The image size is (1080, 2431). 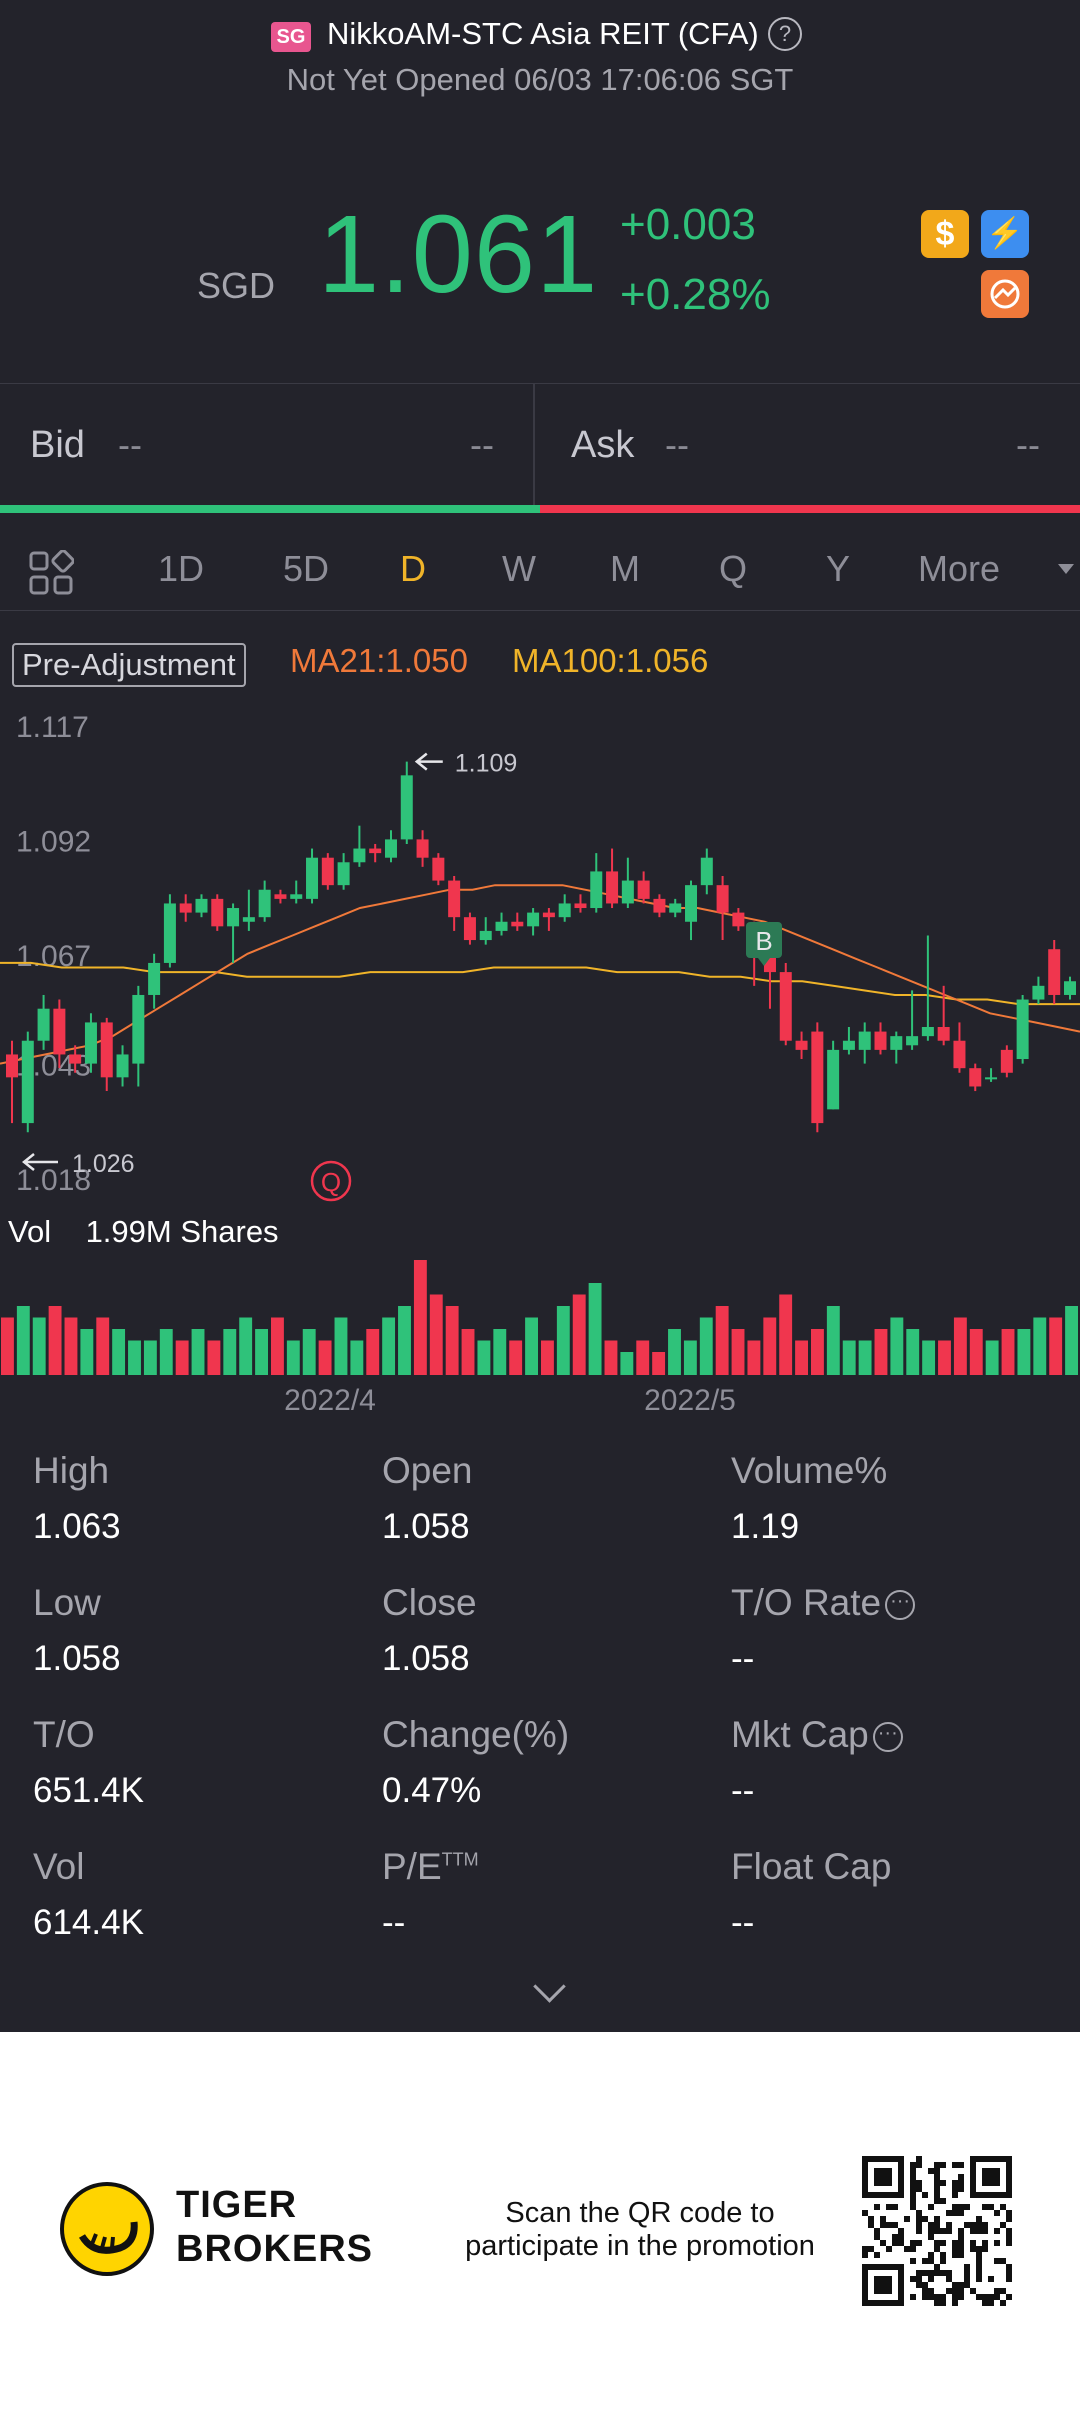 What do you see at coordinates (306, 568) in the screenshot?
I see `tab-5d: 5D` at bounding box center [306, 568].